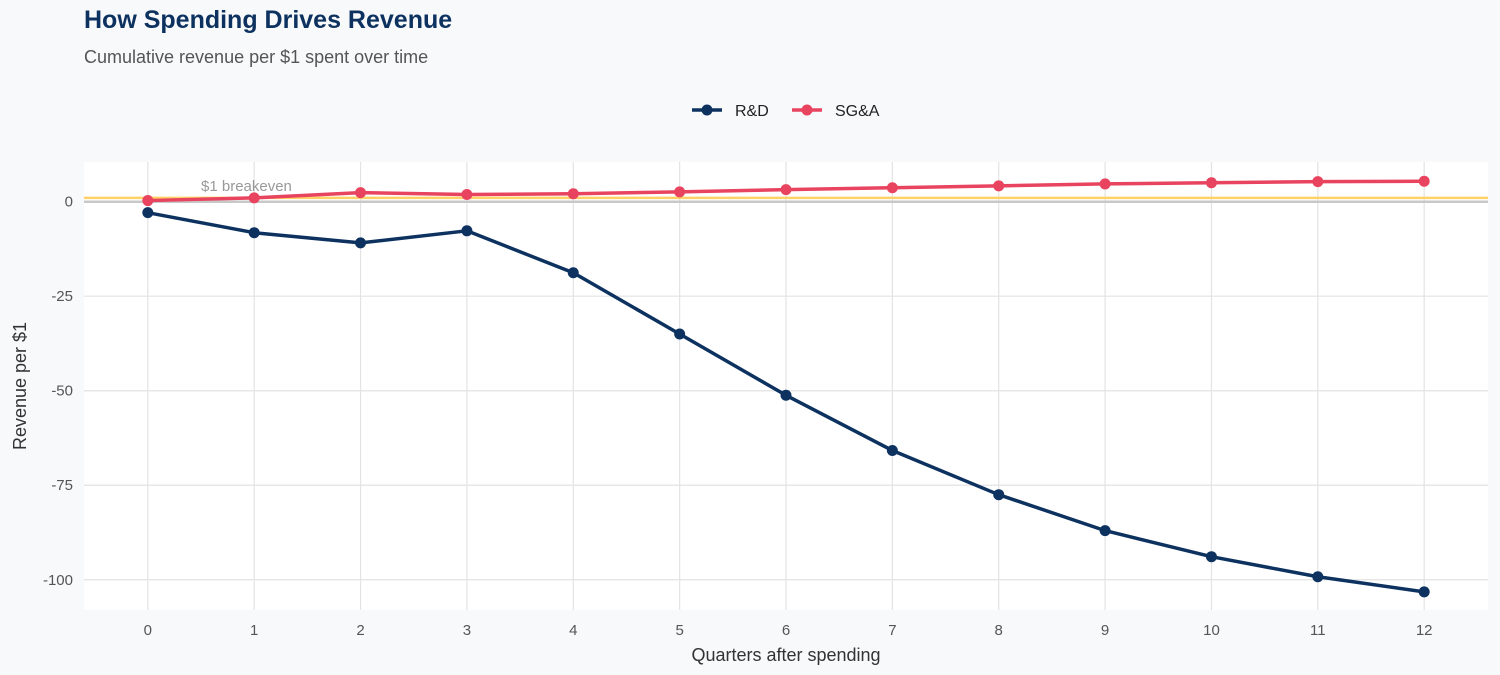  Describe the element at coordinates (573, 630) in the screenshot. I see `x-tick-label: 4` at that location.